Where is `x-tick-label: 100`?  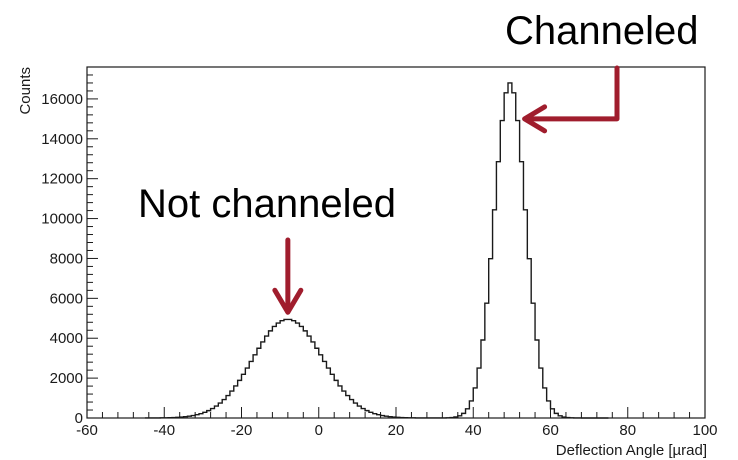 x-tick-label: 100 is located at coordinates (704, 430).